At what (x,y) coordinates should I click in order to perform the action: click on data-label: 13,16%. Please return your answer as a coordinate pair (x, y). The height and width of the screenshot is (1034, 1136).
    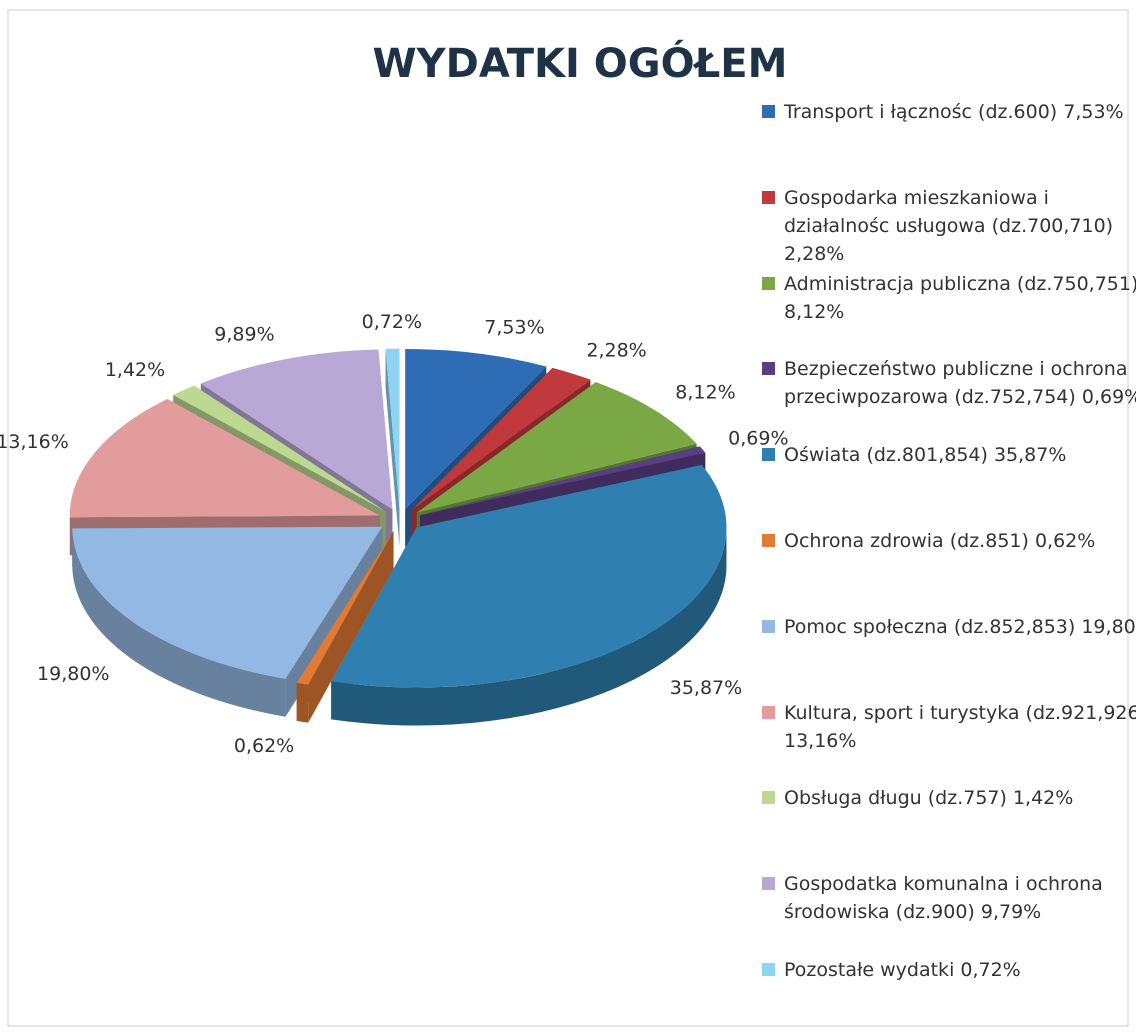
    Looking at the image, I should click on (34, 442).